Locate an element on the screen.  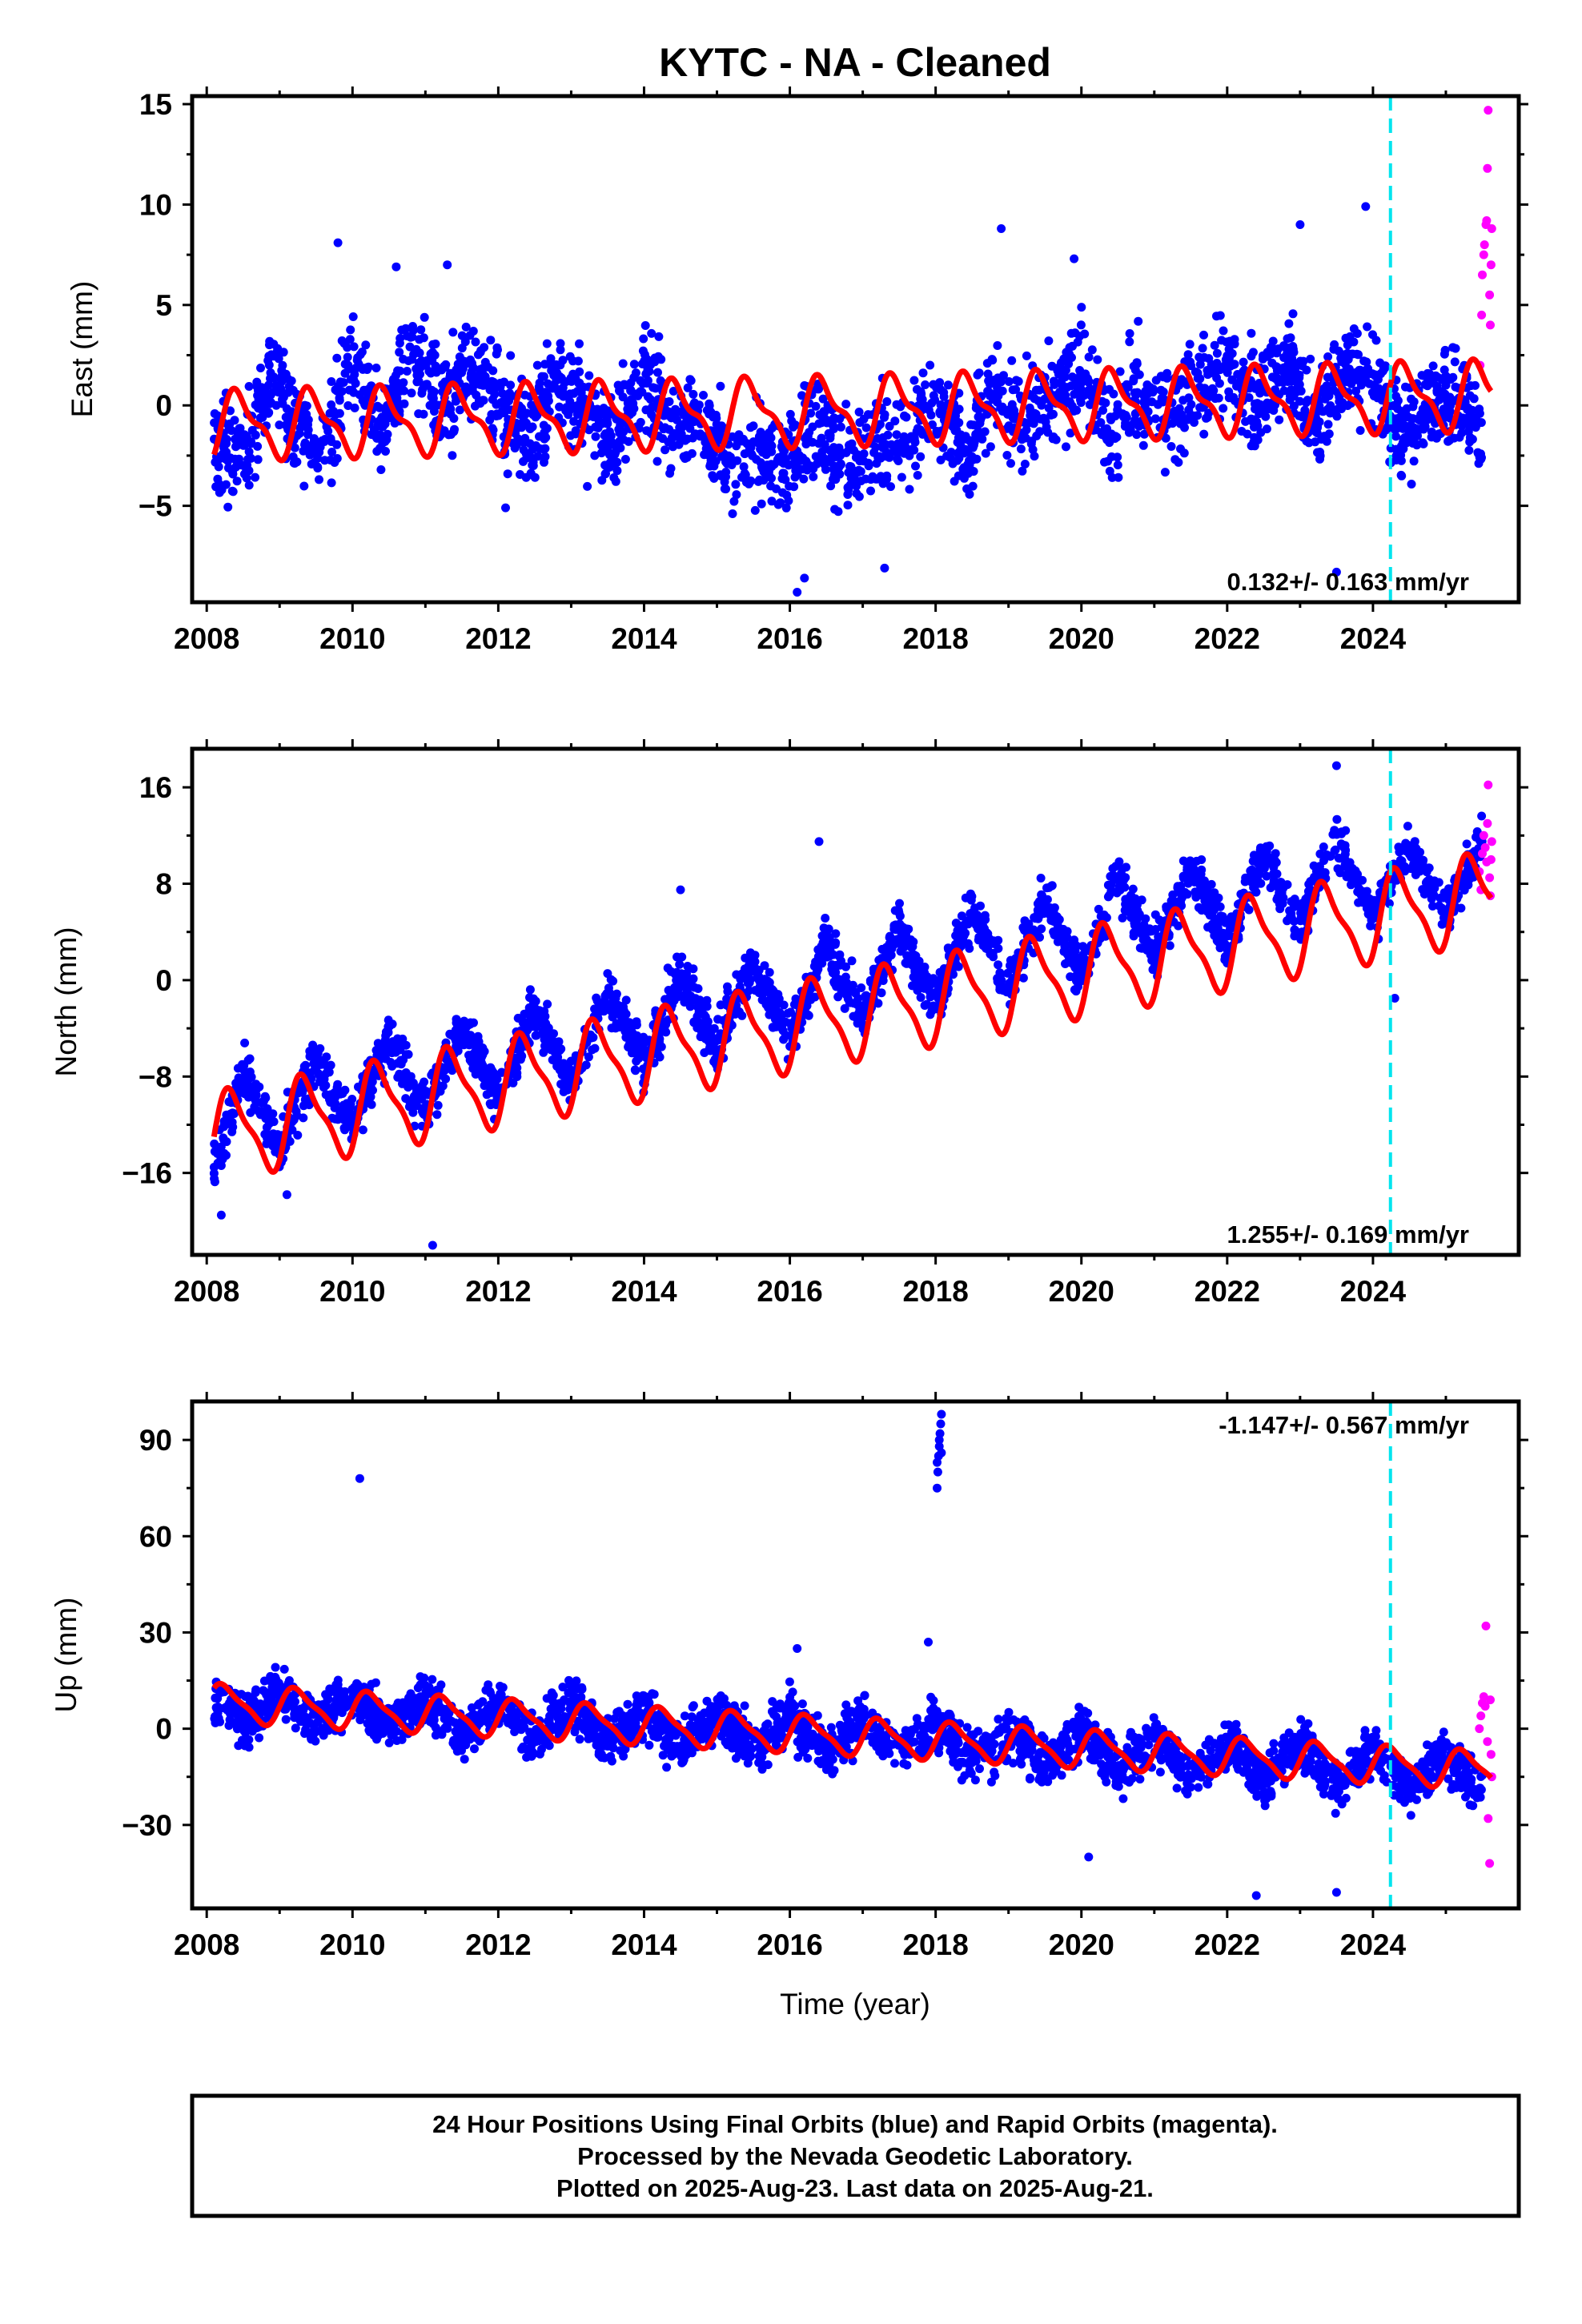
east-outlier-point is located at coordinates (447, 265).